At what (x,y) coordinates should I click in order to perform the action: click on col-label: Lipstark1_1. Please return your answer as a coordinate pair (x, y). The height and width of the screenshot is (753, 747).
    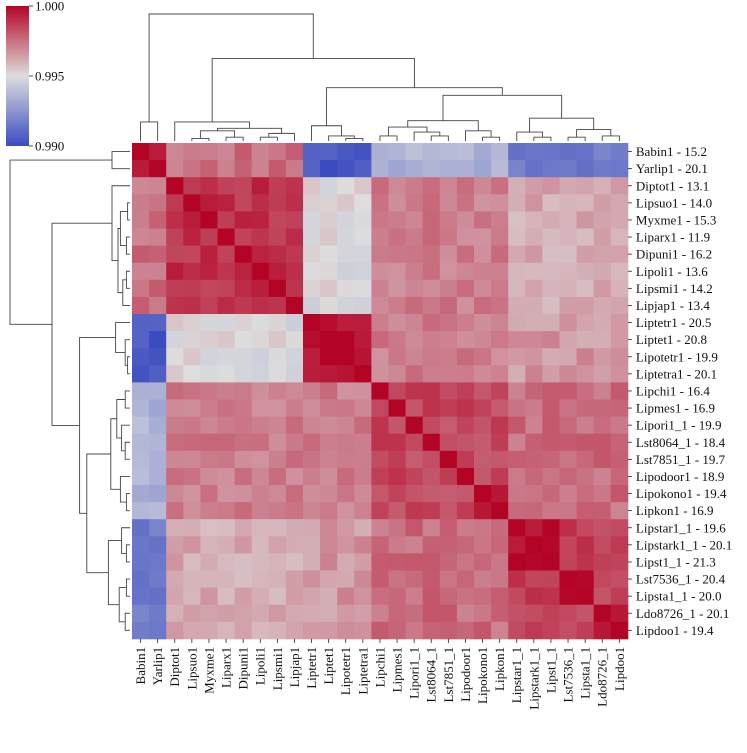
    Looking at the image, I should click on (533, 678).